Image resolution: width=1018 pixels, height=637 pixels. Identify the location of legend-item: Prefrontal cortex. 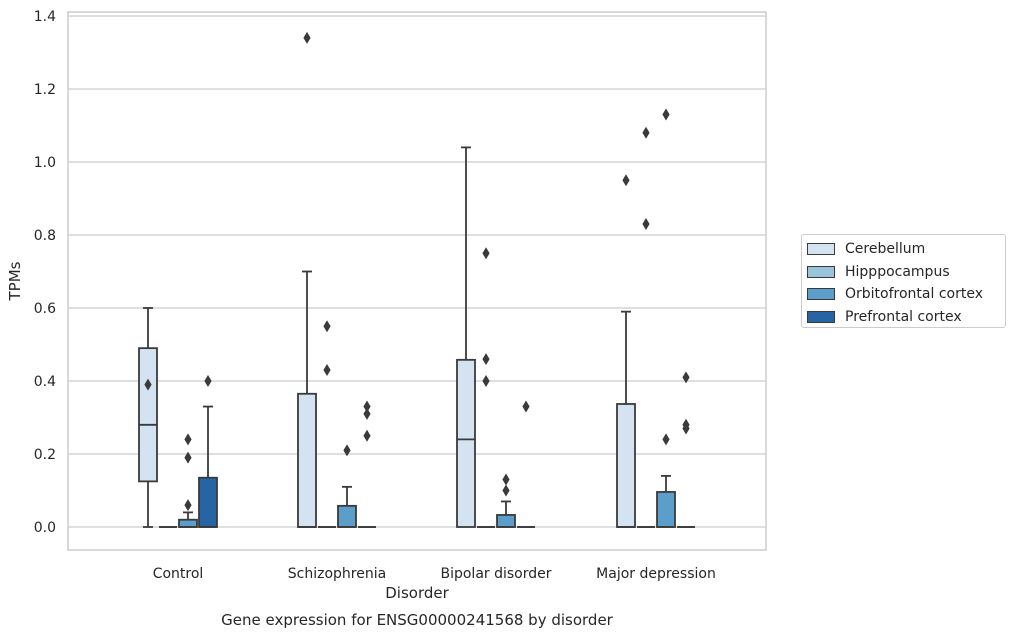
(906, 317).